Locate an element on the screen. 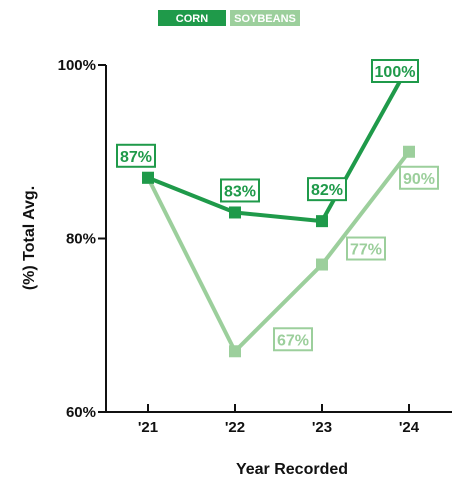 The image size is (452, 481). x-tick-label: '23 is located at coordinates (322, 427).